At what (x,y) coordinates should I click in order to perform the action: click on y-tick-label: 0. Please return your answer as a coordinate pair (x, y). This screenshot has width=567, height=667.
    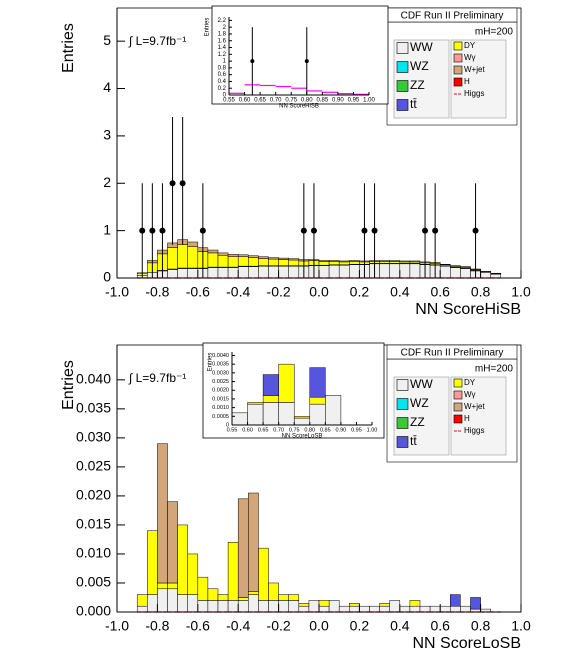
    Looking at the image, I should click on (225, 96).